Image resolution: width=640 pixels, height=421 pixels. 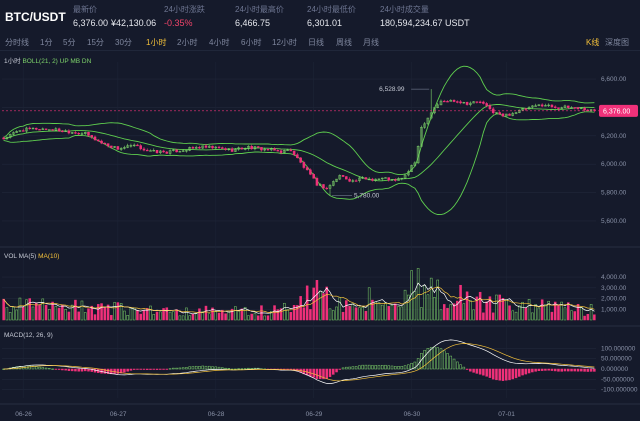 What do you see at coordinates (371, 42) in the screenshot?
I see `interval-tab: 月线` at bounding box center [371, 42].